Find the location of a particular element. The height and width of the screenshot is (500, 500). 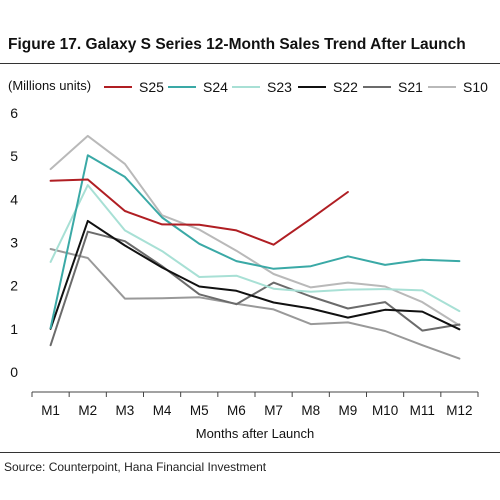

y-tick-label: 4 is located at coordinates (14, 199).